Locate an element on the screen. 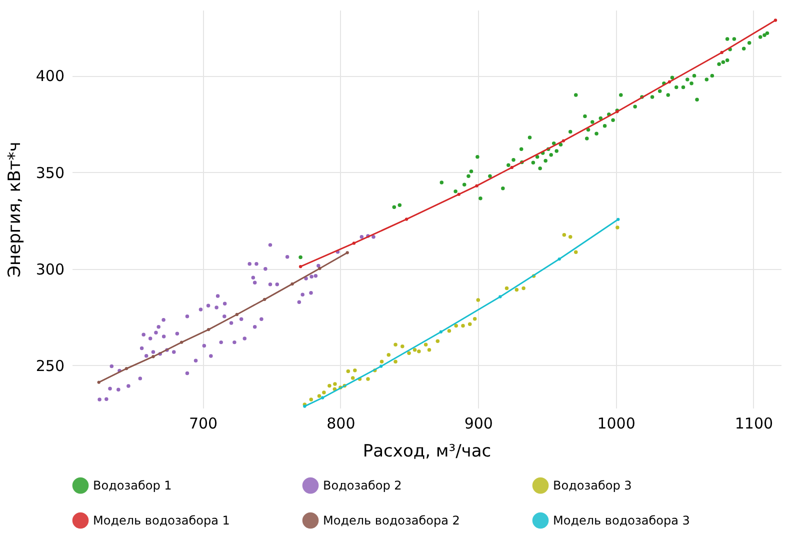 The width and height of the screenshot is (786, 536). x-tick-label: 900 is located at coordinates (478, 423).